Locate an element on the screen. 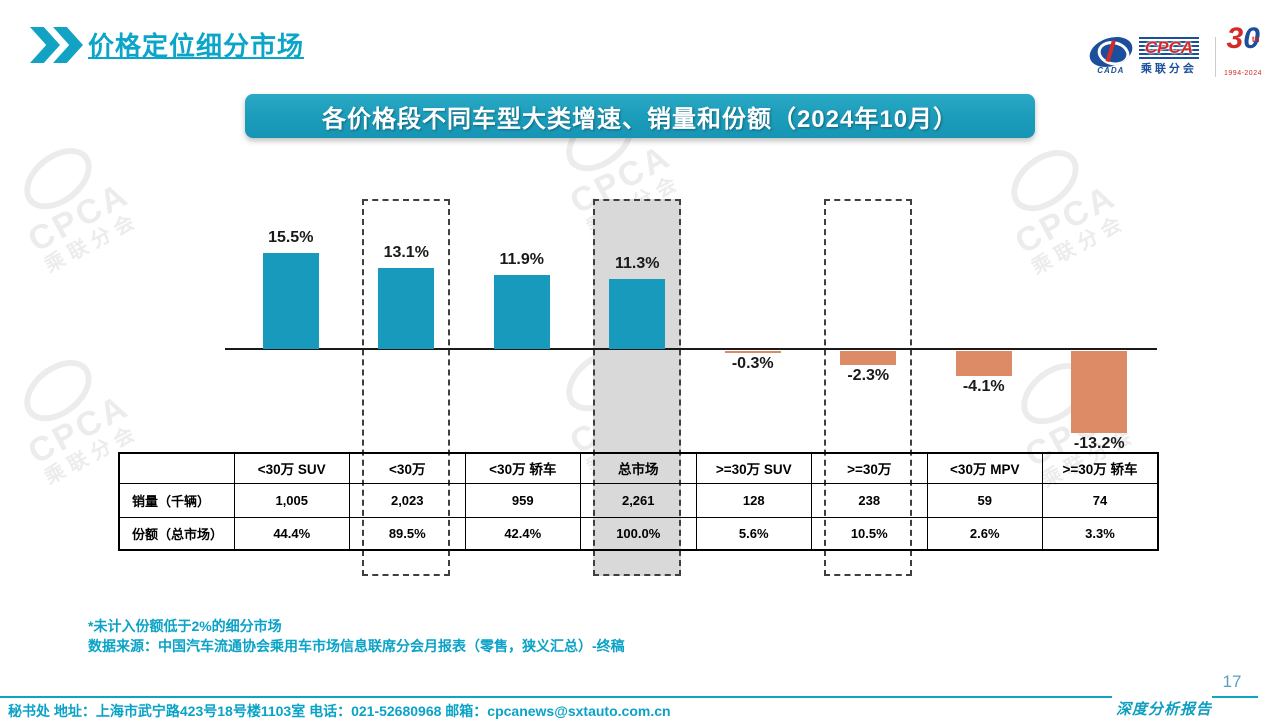 The image size is (1280, 720). chevron-right-icon is located at coordinates (45, 45).